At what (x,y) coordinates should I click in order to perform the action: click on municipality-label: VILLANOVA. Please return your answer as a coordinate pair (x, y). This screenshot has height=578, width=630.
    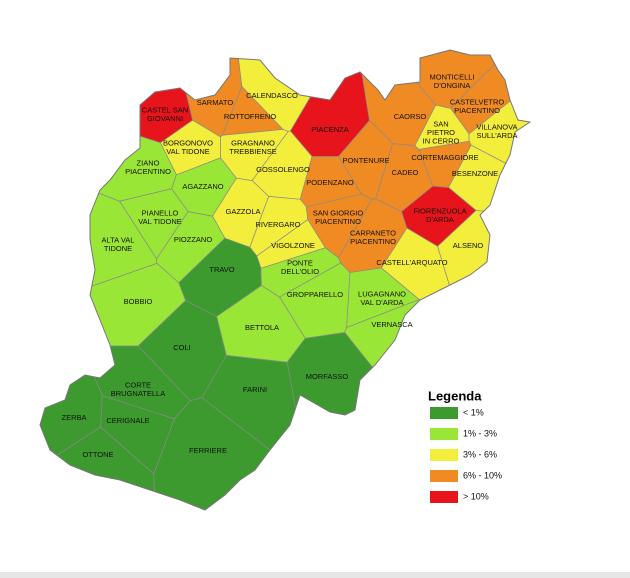
    Looking at the image, I should click on (496, 127).